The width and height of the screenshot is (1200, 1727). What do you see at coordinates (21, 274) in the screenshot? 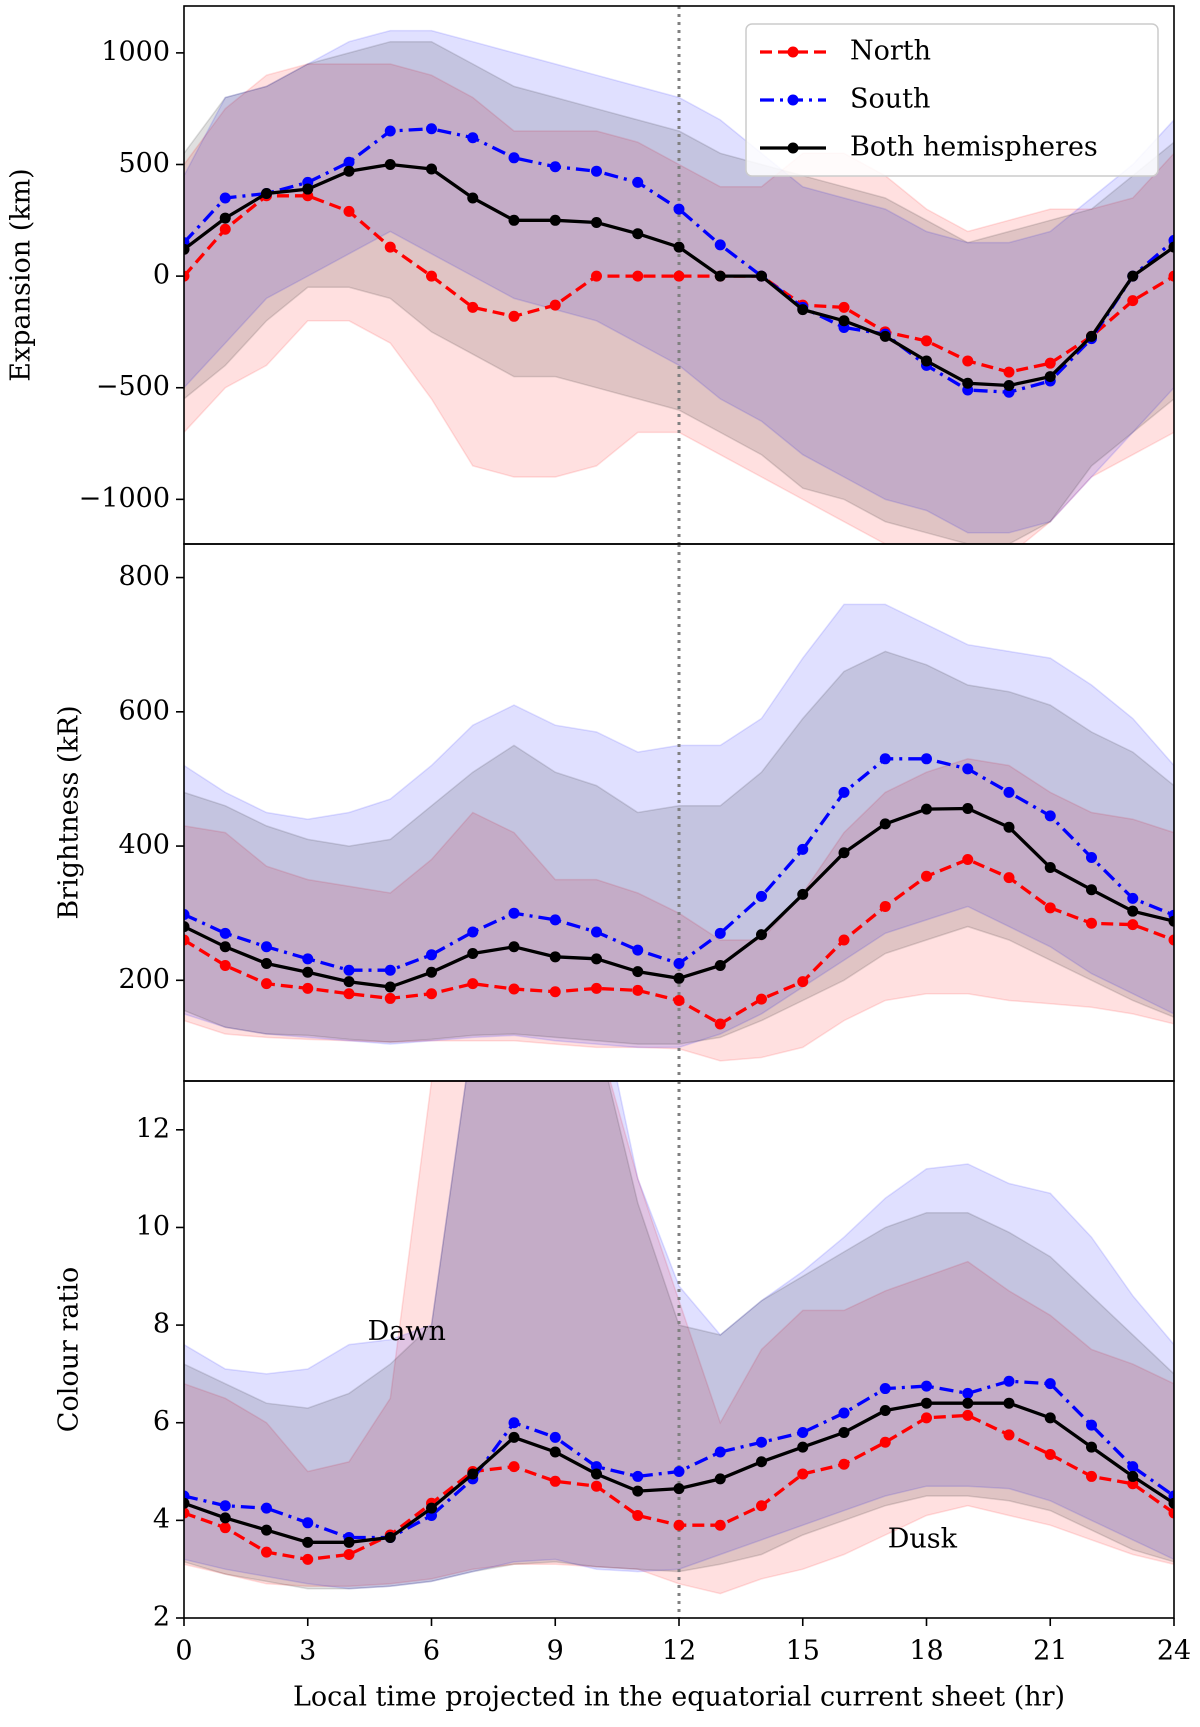
I see `y-axis-label: Expansion (km)` at bounding box center [21, 274].